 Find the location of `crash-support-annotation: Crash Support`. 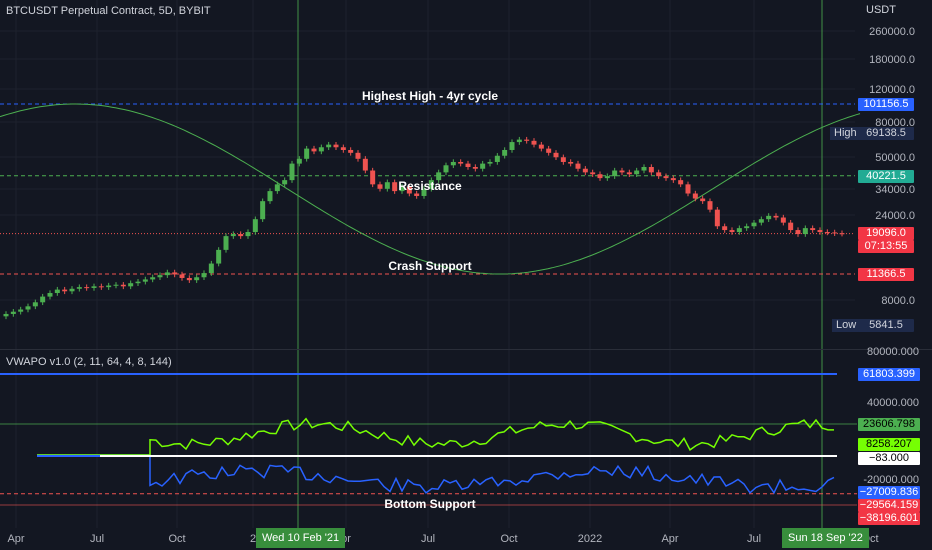

crash-support-annotation: Crash Support is located at coordinates (430, 266).